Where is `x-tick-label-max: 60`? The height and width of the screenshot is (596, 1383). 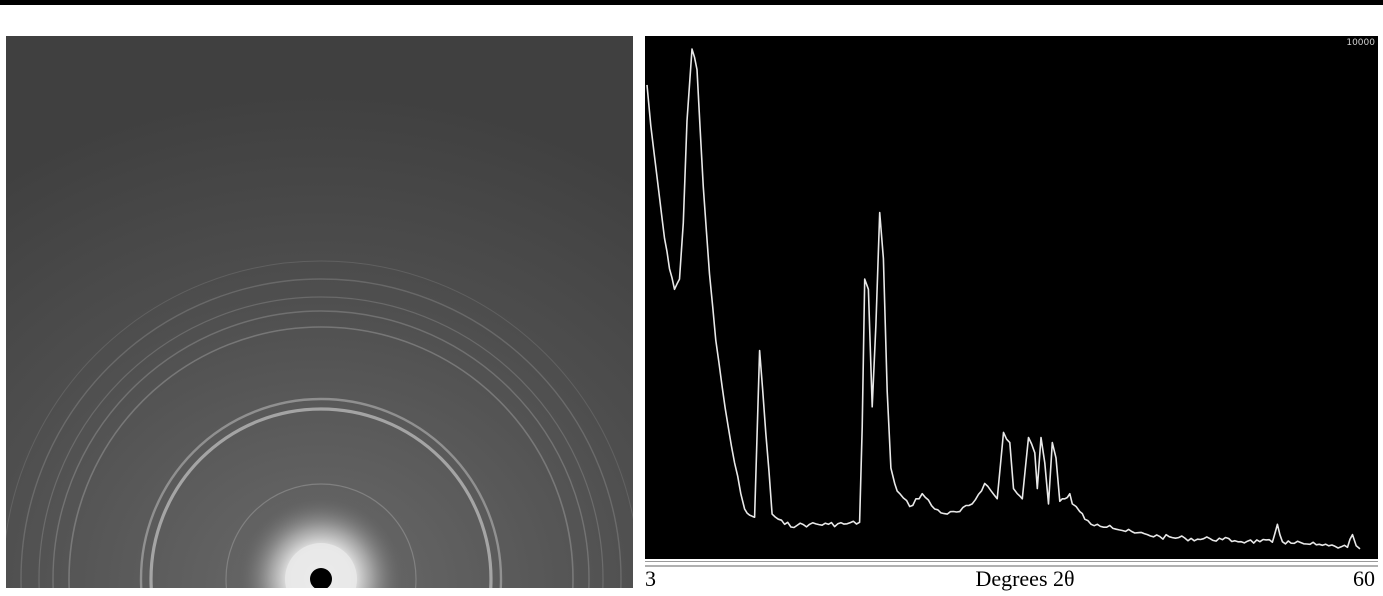 x-tick-label-max: 60 is located at coordinates (1364, 578).